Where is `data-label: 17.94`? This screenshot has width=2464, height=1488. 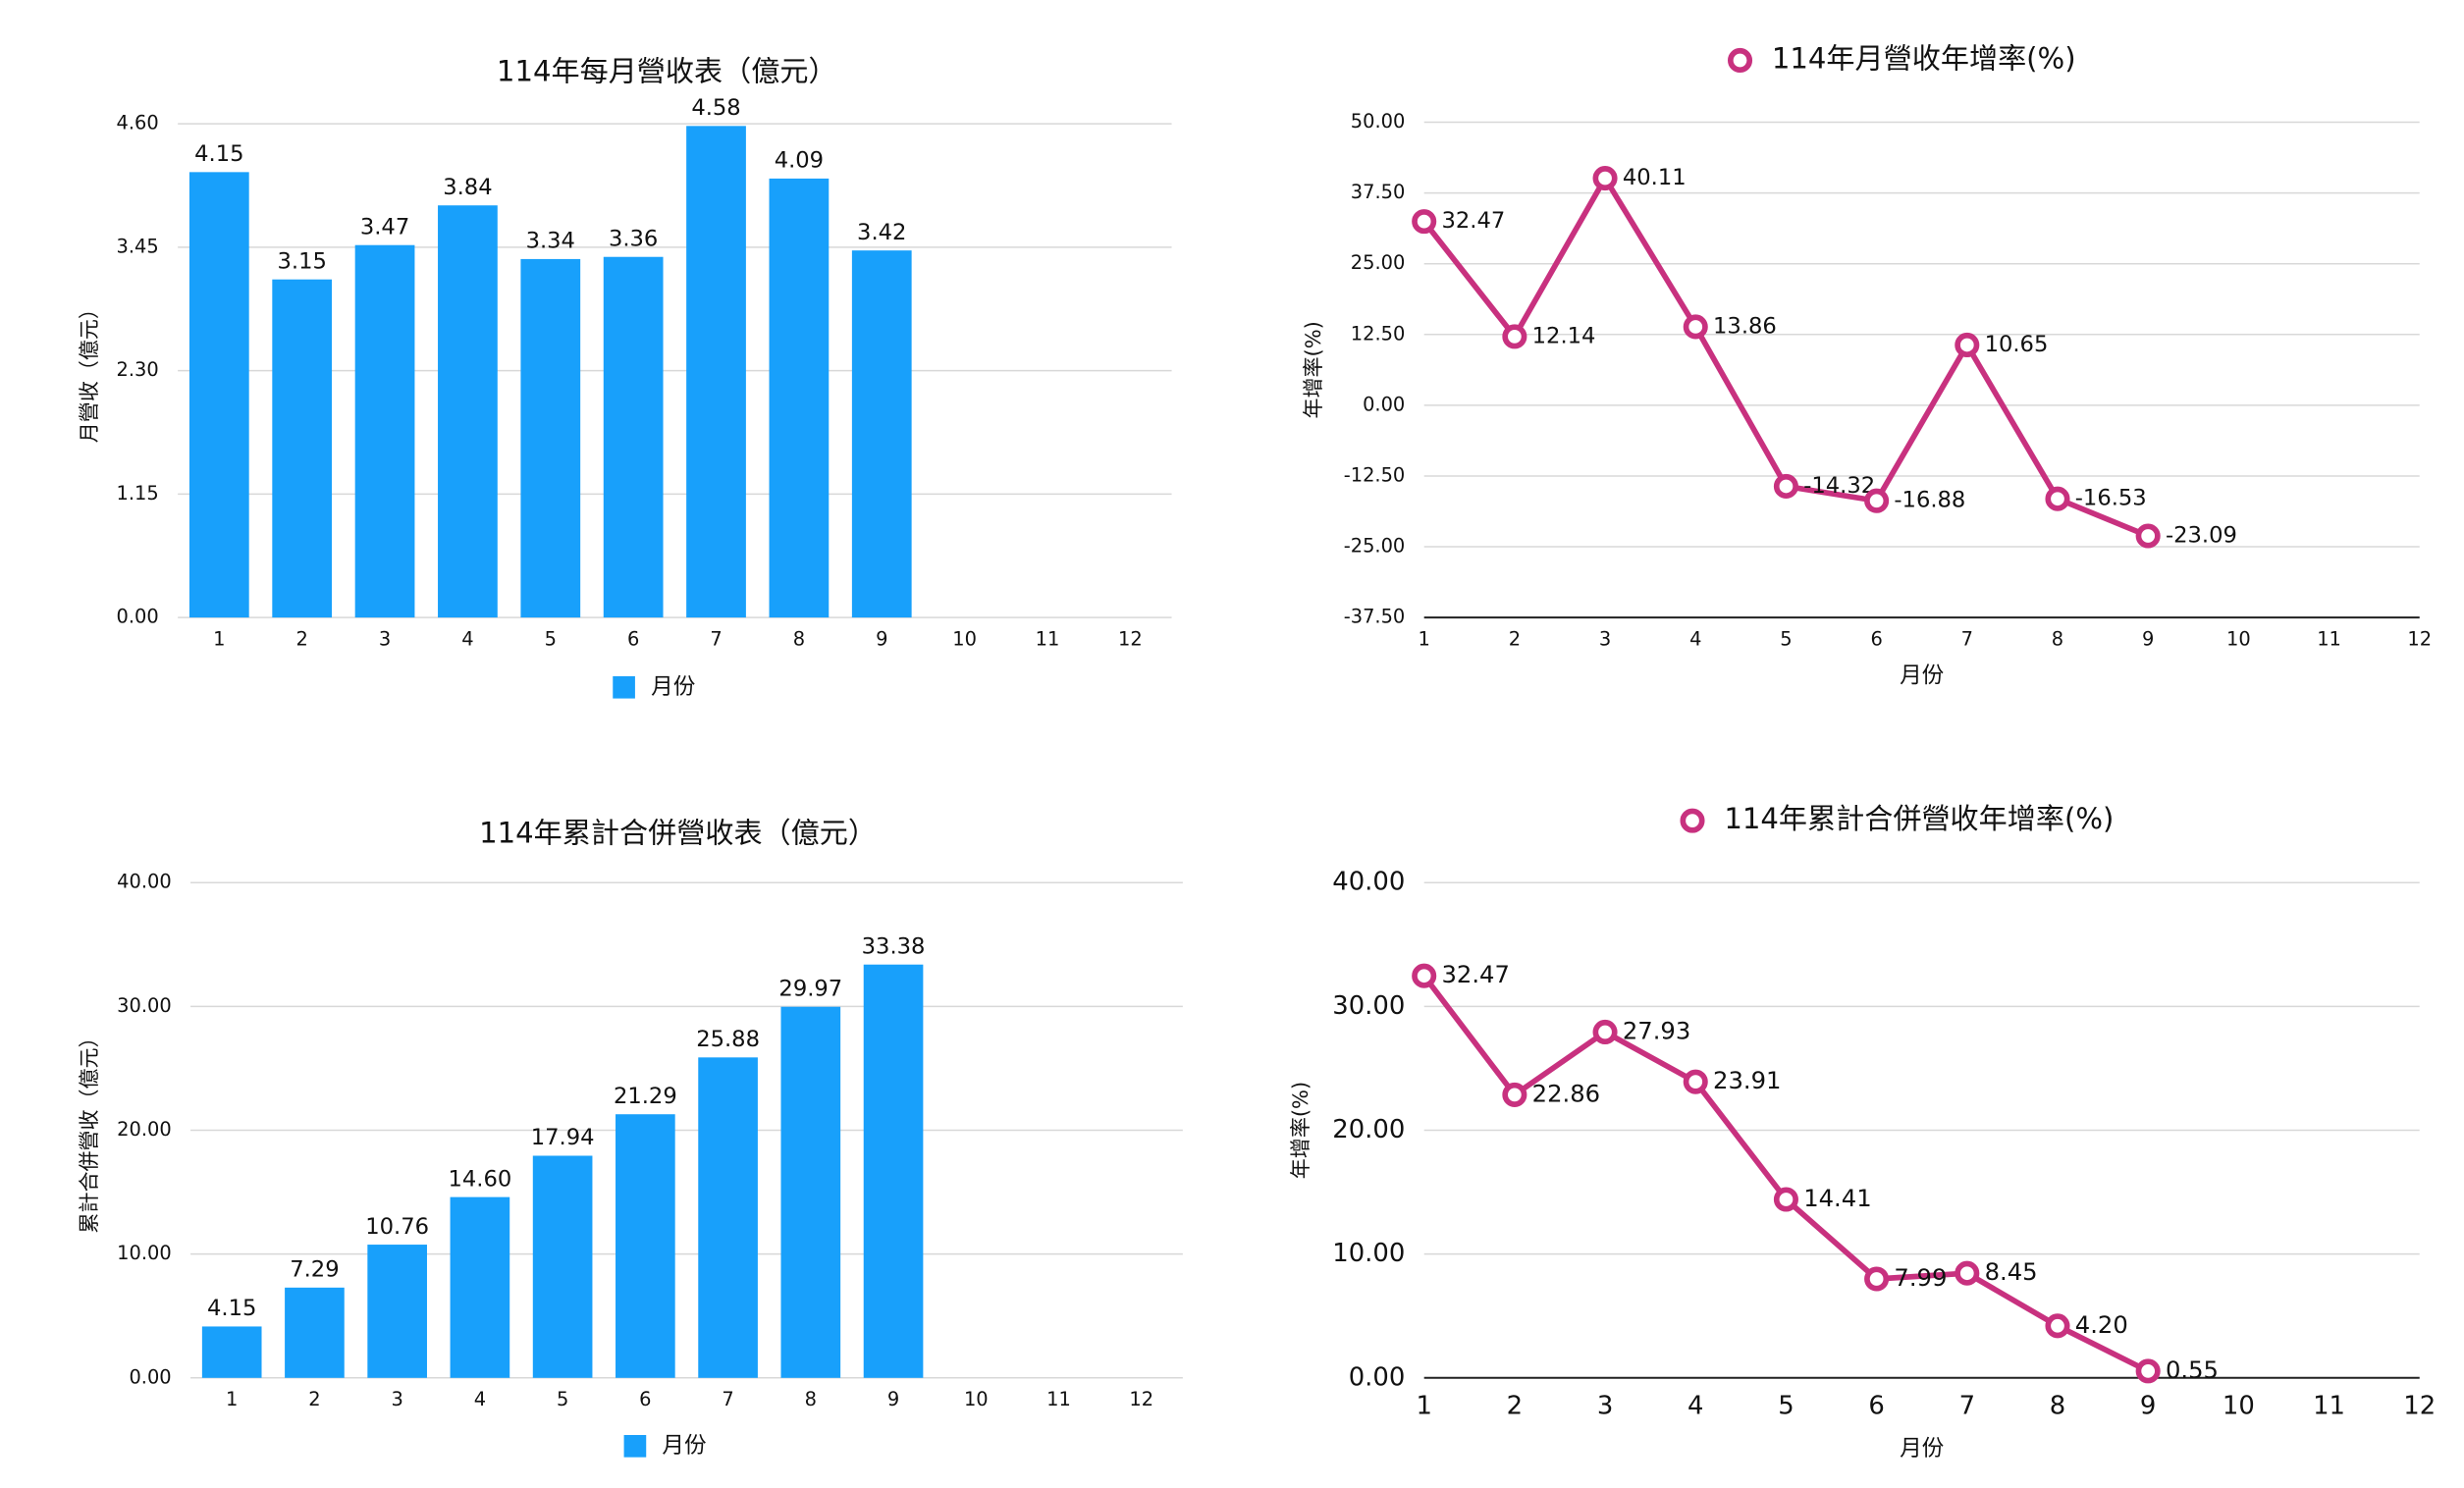
data-label: 17.94 is located at coordinates (563, 1137).